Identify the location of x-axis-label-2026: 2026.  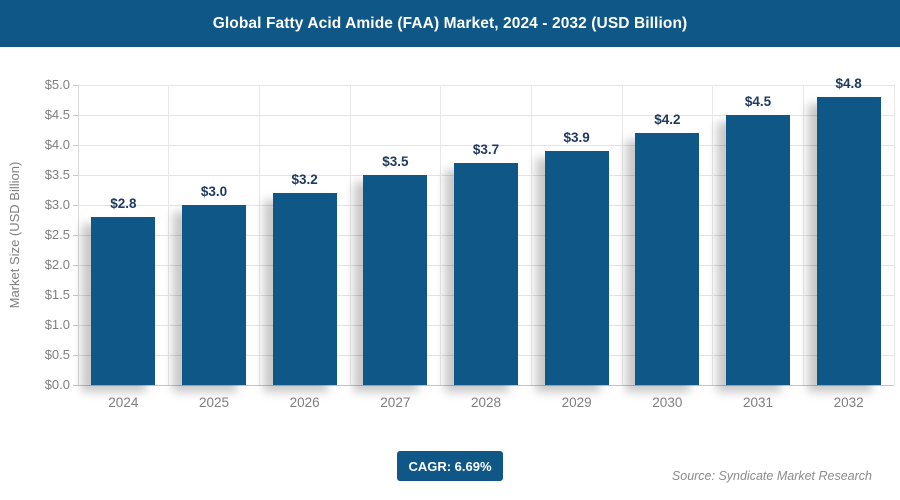
(304, 402).